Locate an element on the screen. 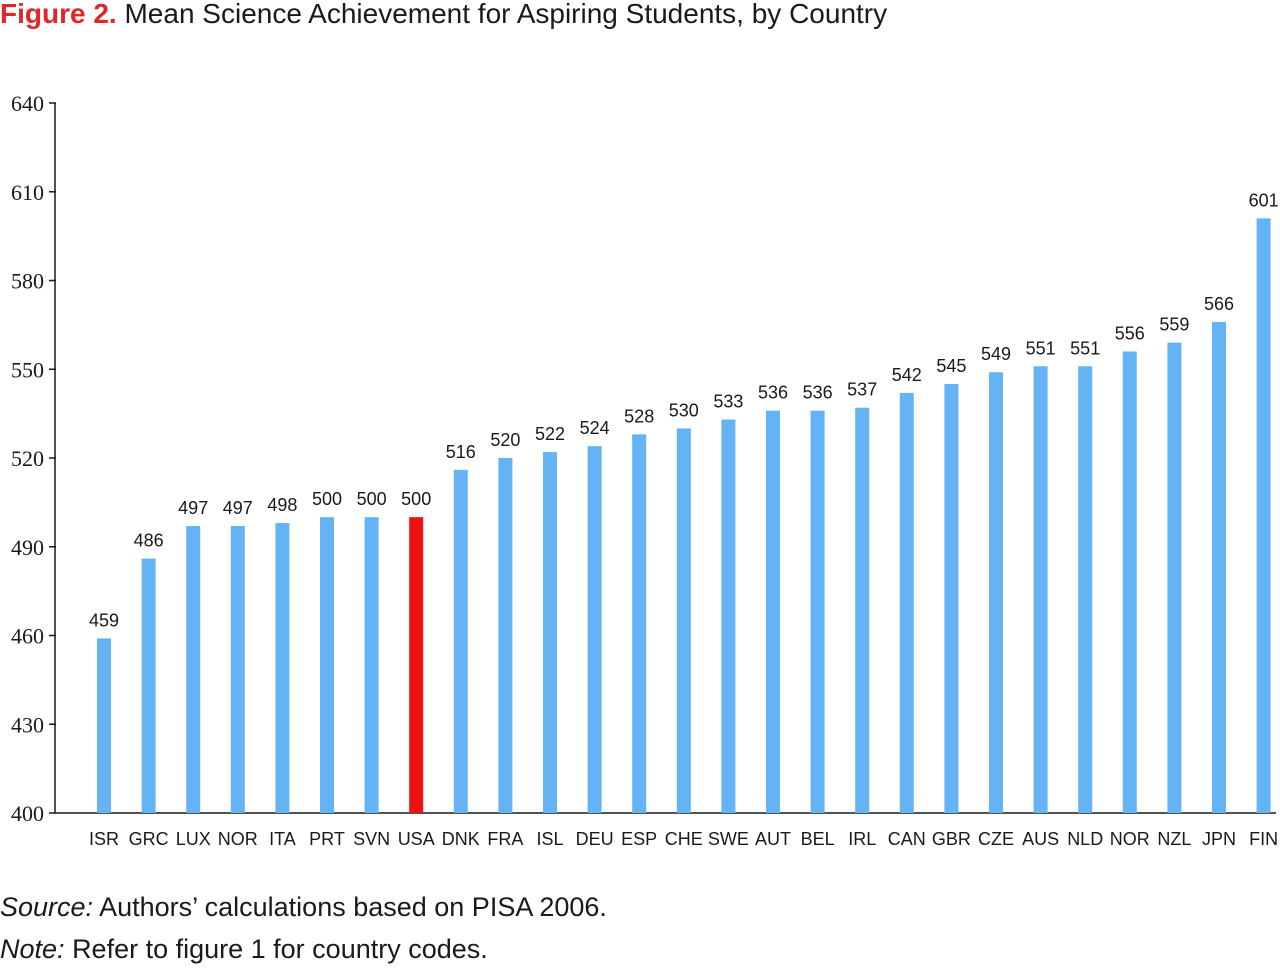  y-tick-label: 520 is located at coordinates (27, 458).